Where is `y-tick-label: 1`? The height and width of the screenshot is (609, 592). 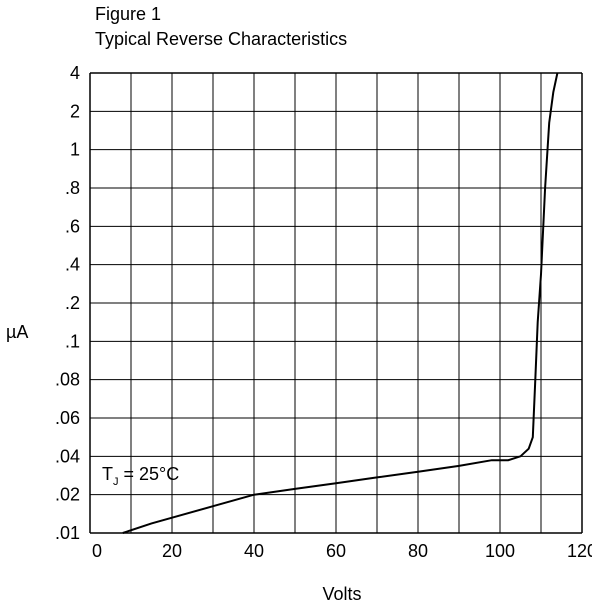
y-tick-label: 1 is located at coordinates (75, 150).